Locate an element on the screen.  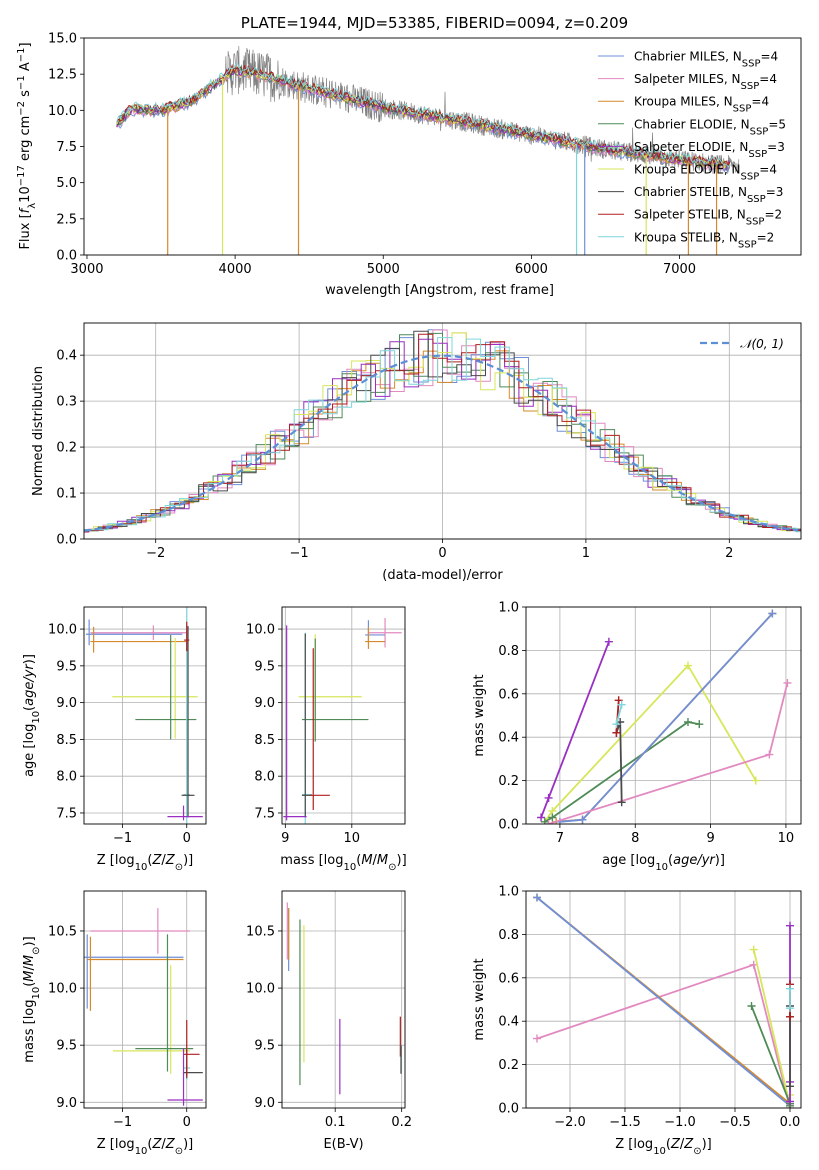
normal-curve is located at coordinates (441, 443).